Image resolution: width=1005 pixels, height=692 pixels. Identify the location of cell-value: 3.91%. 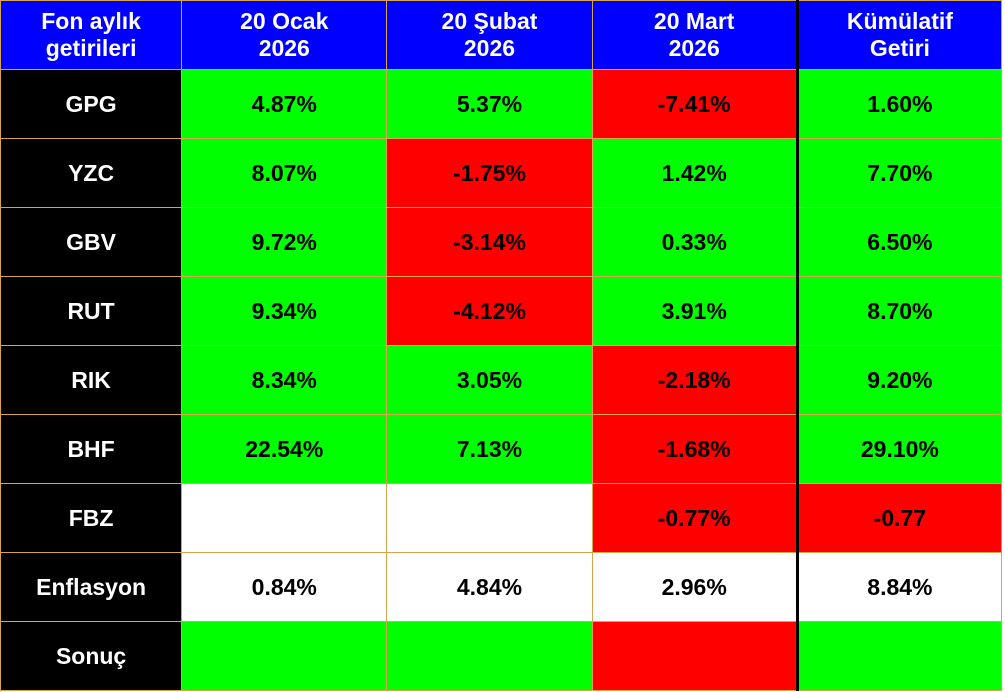
(694, 310).